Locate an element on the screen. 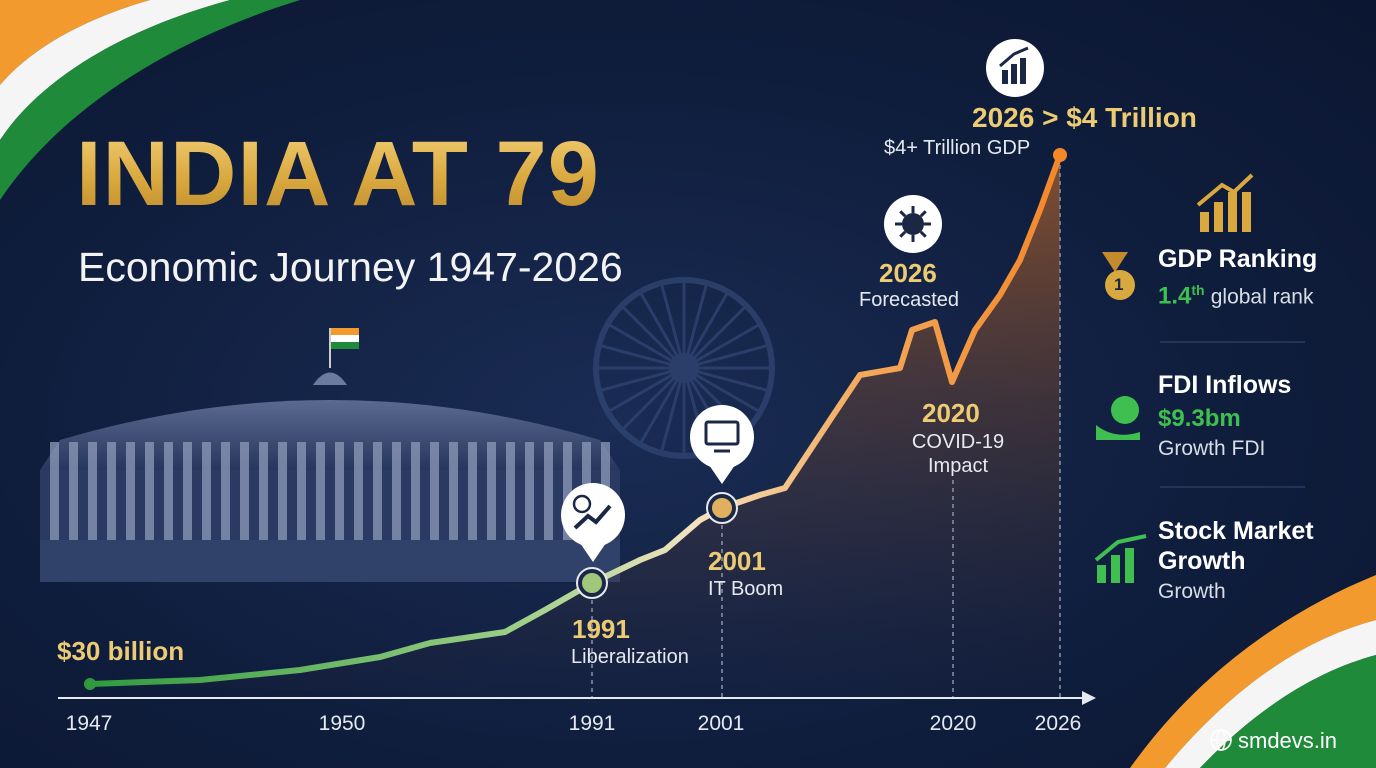  medal-icon is located at coordinates (1118, 276).